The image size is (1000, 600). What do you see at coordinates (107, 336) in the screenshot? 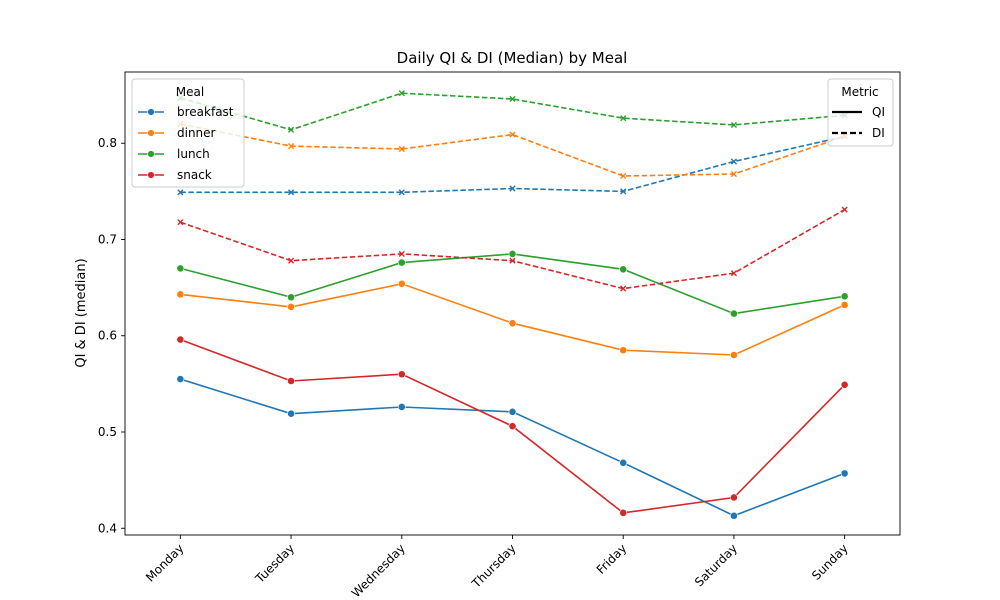
I see `y-tick-label: 0.6` at bounding box center [107, 336].